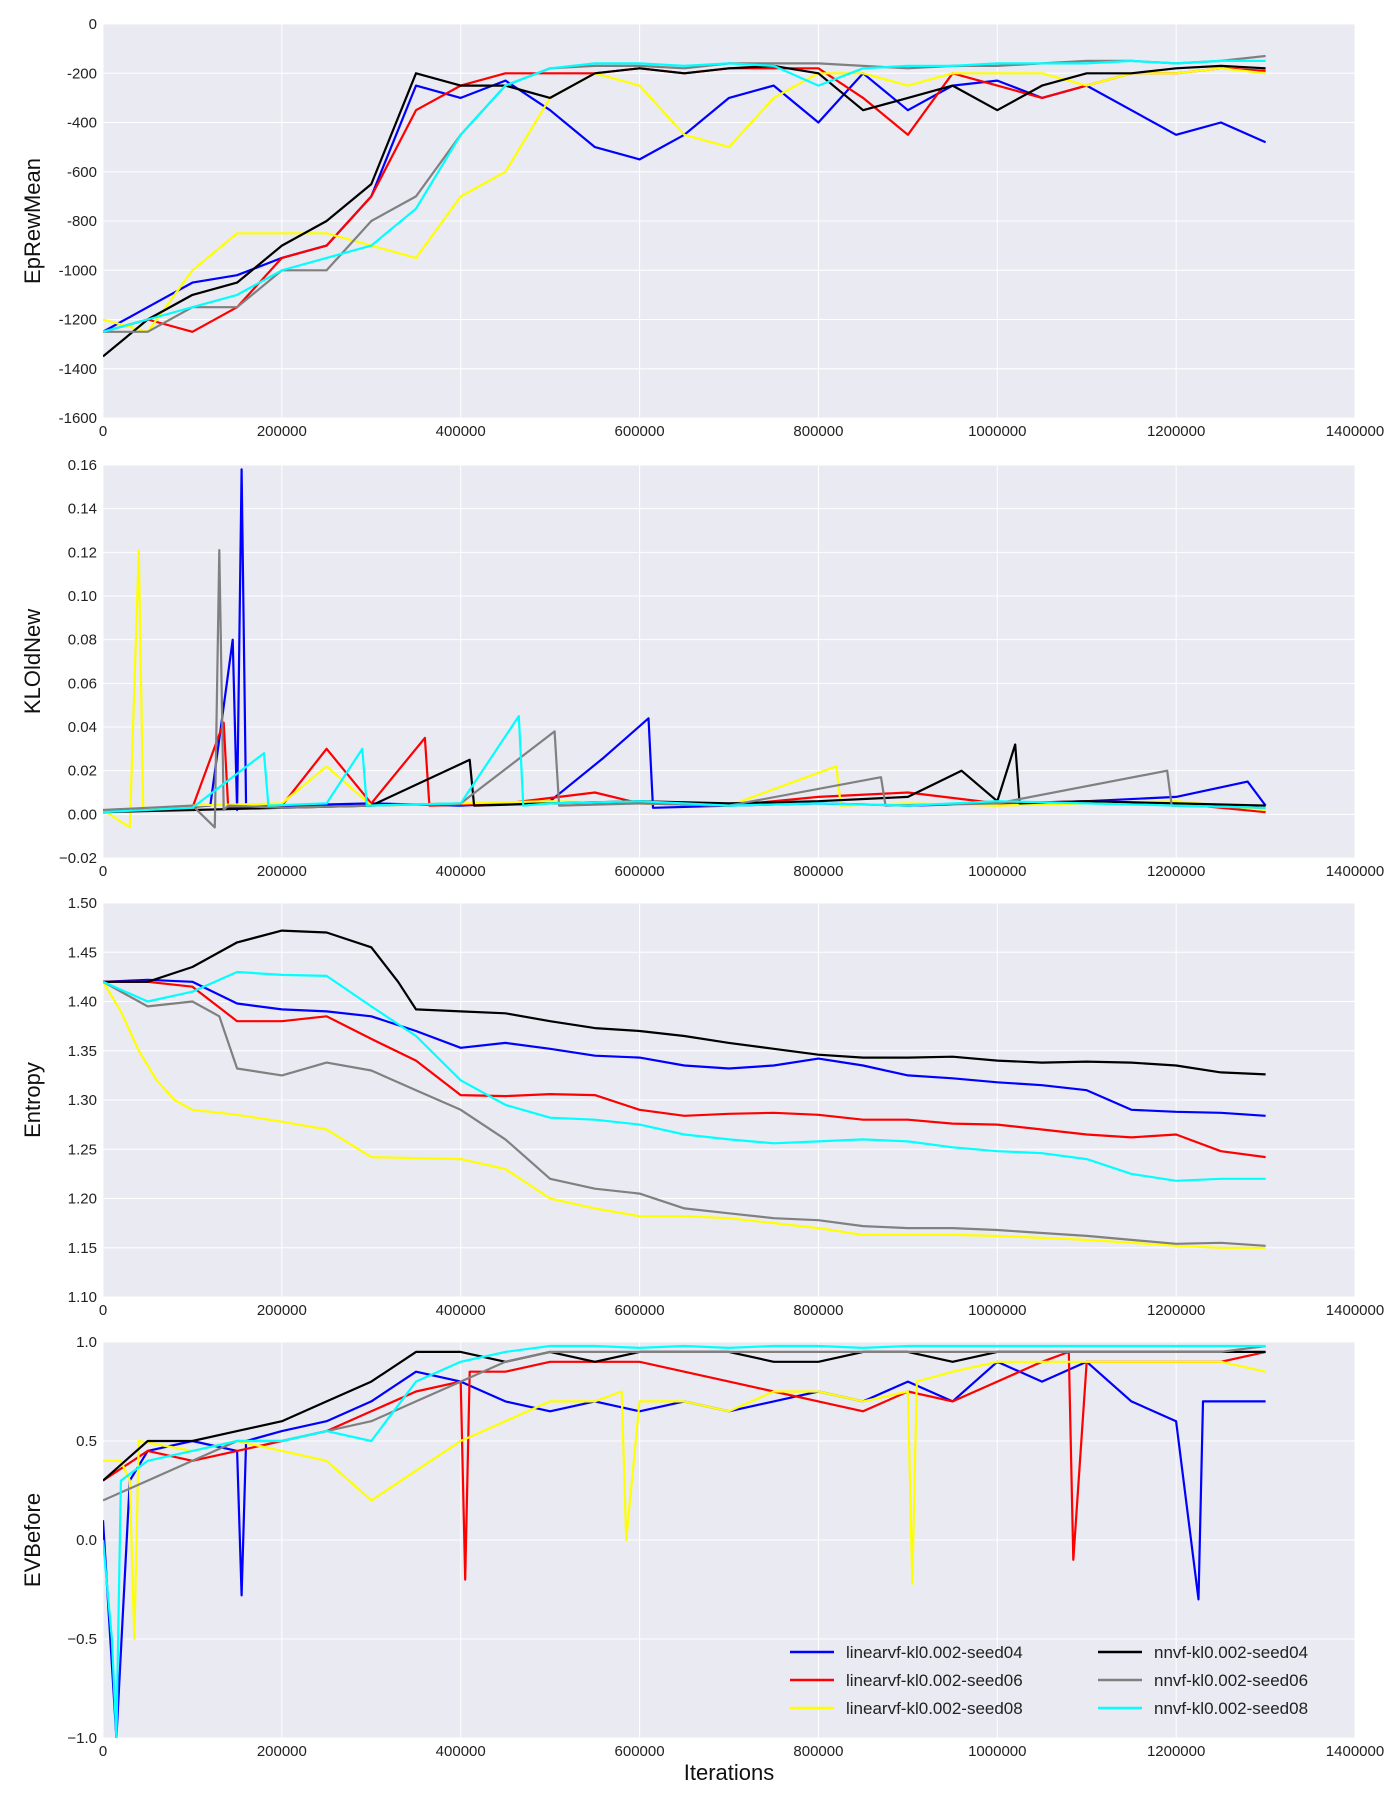 This screenshot has width=1400, height=1805. I want to click on y-tick-label: 1.10, so click(82, 1297).